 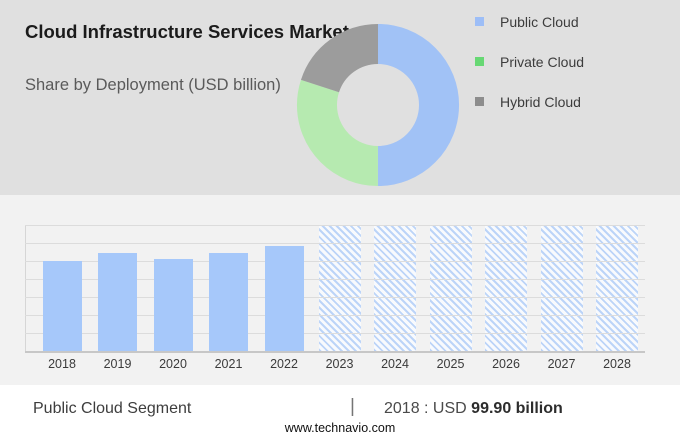 What do you see at coordinates (450, 288) in the screenshot?
I see `forecast-hatch-band-2025` at bounding box center [450, 288].